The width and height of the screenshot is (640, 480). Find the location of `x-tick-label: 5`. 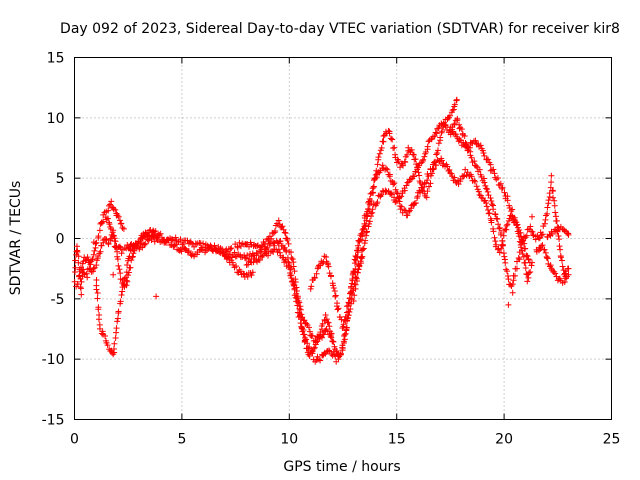

x-tick-label: 5 is located at coordinates (181, 440).